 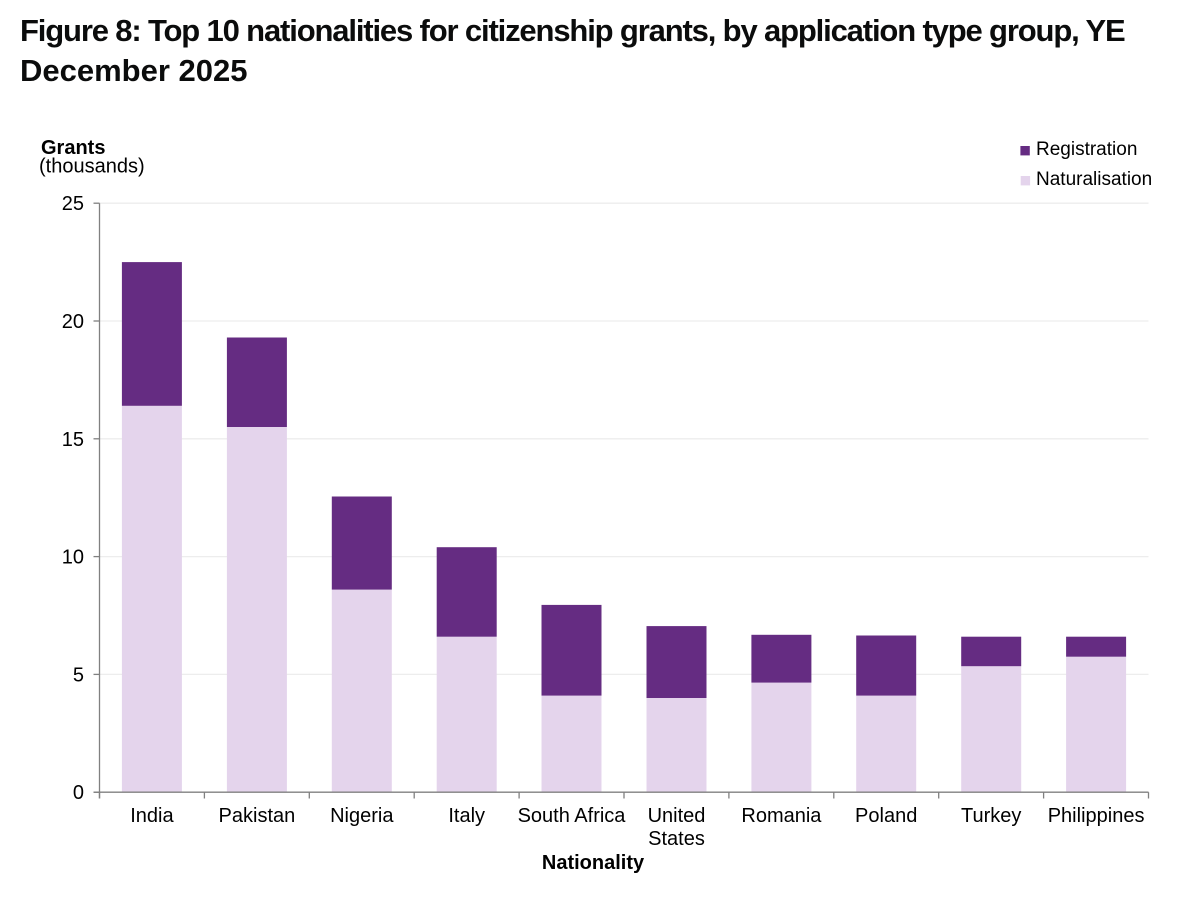 I want to click on svg-text: Nigeria, so click(x=362, y=816).